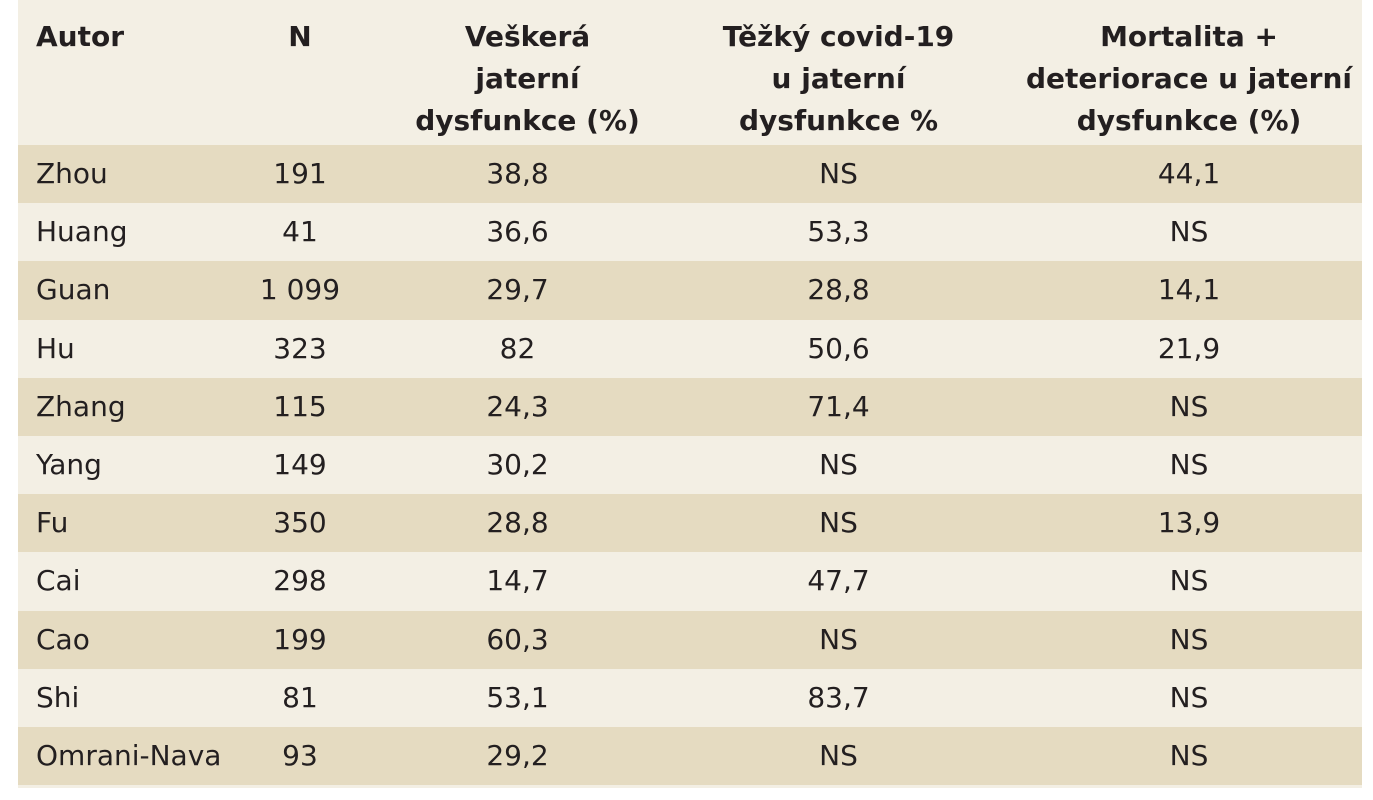 The width and height of the screenshot is (1373, 800). What do you see at coordinates (300, 290) in the screenshot?
I see `cell-n: 1 099` at bounding box center [300, 290].